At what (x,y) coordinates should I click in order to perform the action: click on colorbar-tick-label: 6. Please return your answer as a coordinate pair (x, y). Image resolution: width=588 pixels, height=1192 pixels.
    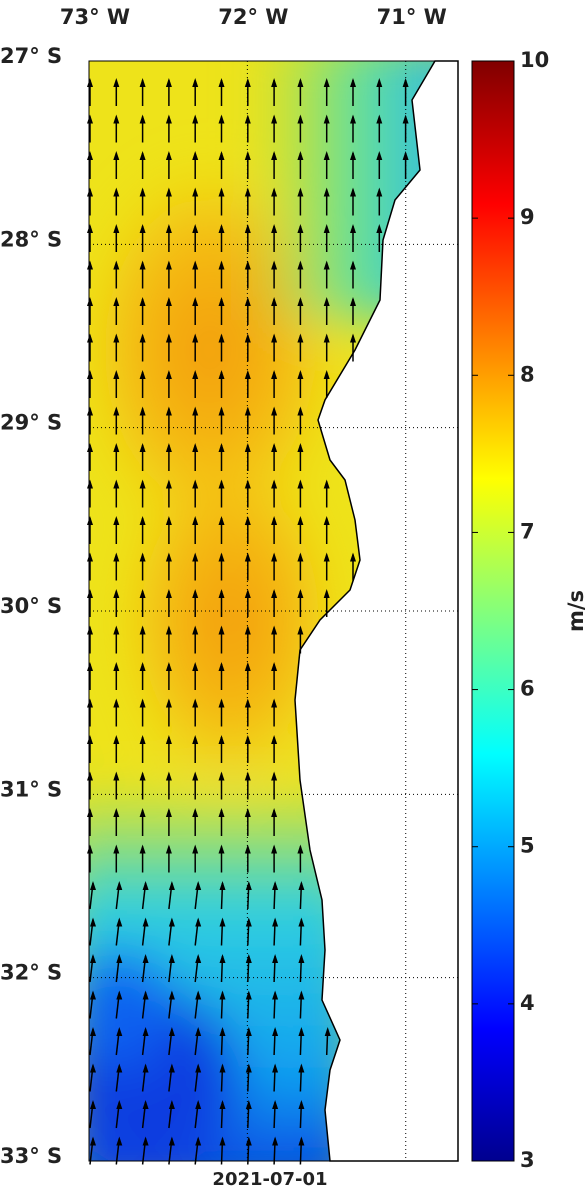
    Looking at the image, I should click on (527, 689).